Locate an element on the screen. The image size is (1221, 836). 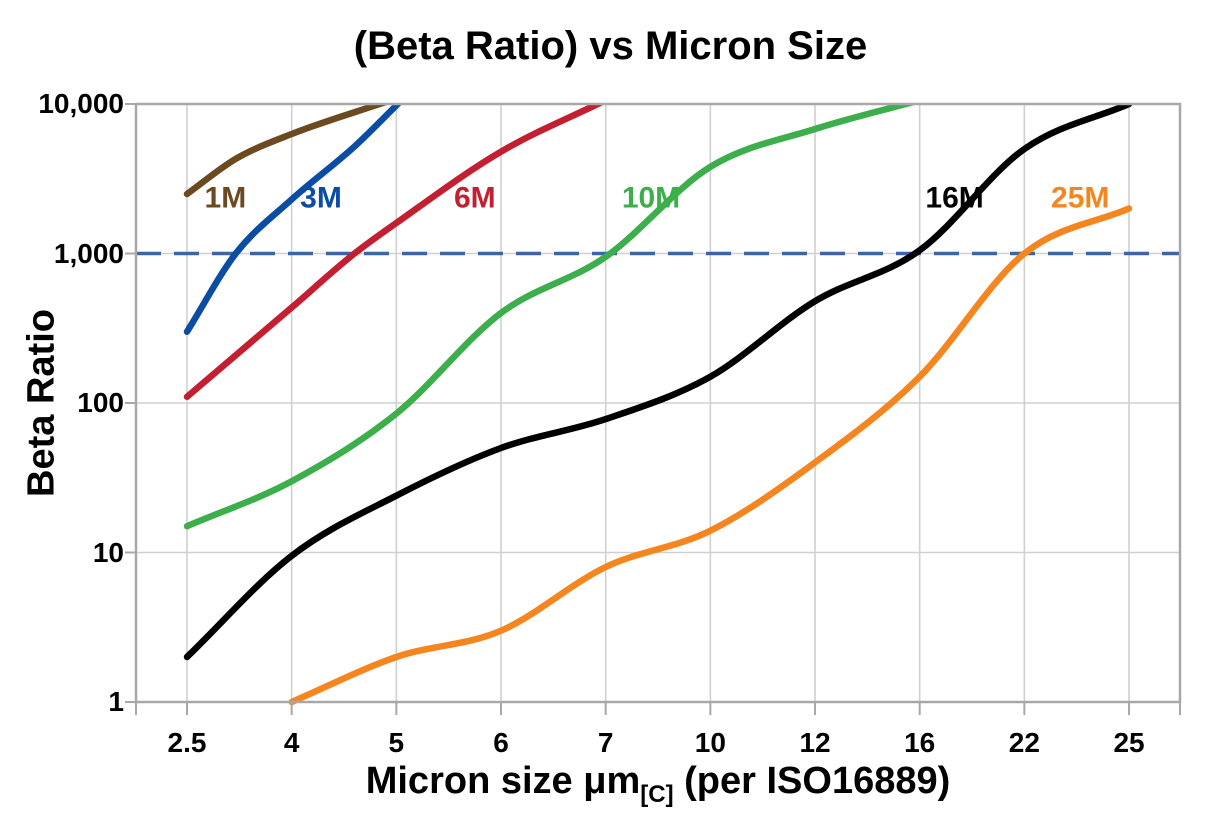
x-axis-title-rest: (per ISO16889) is located at coordinates (812, 781).